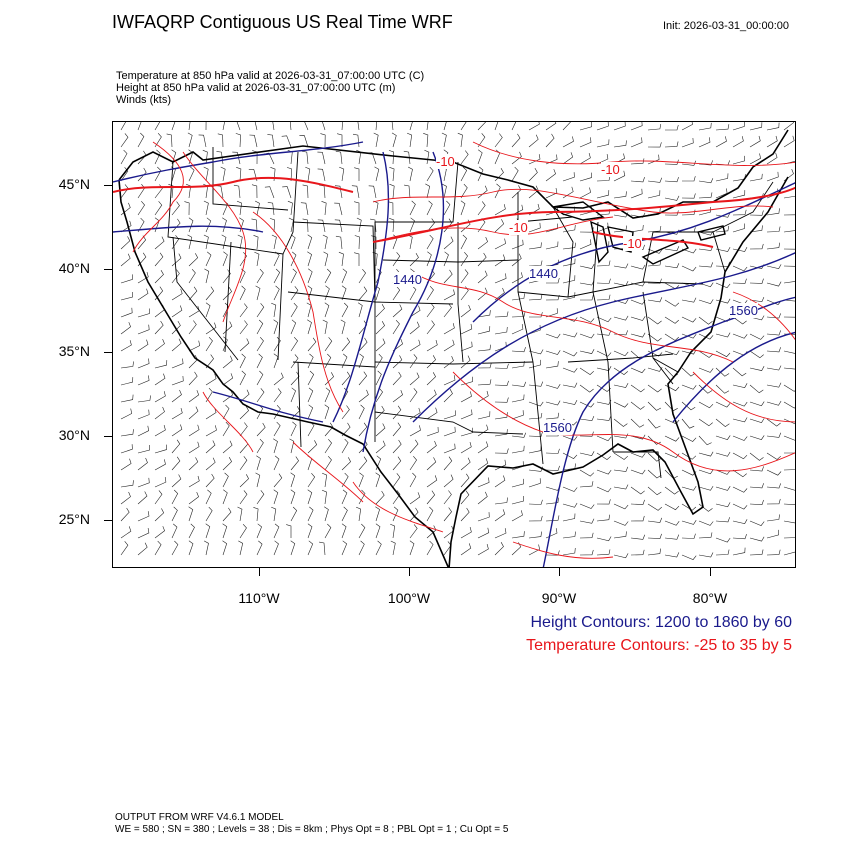 This screenshot has height=850, width=850. Describe the element at coordinates (74, 519) in the screenshot. I see `lat-label: 25°N` at that location.